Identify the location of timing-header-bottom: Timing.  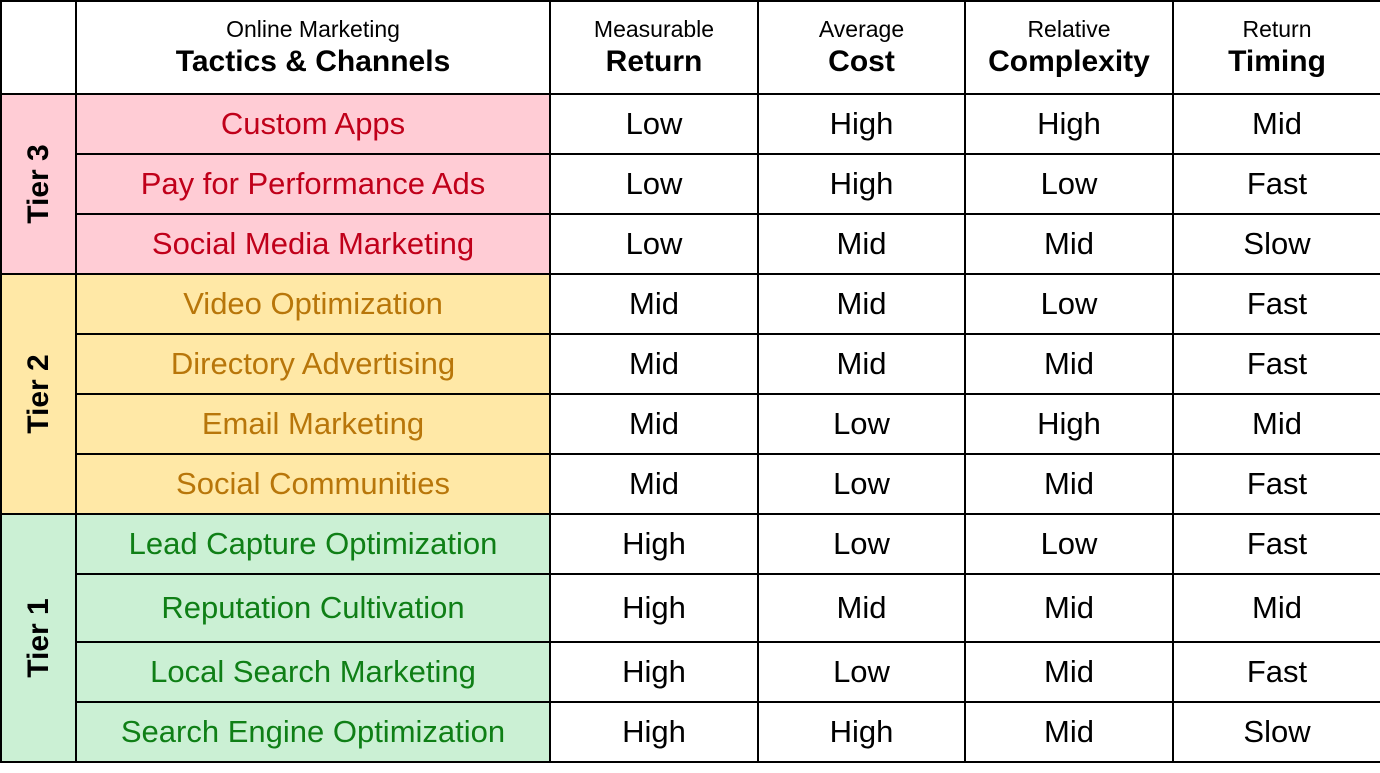
(1277, 61).